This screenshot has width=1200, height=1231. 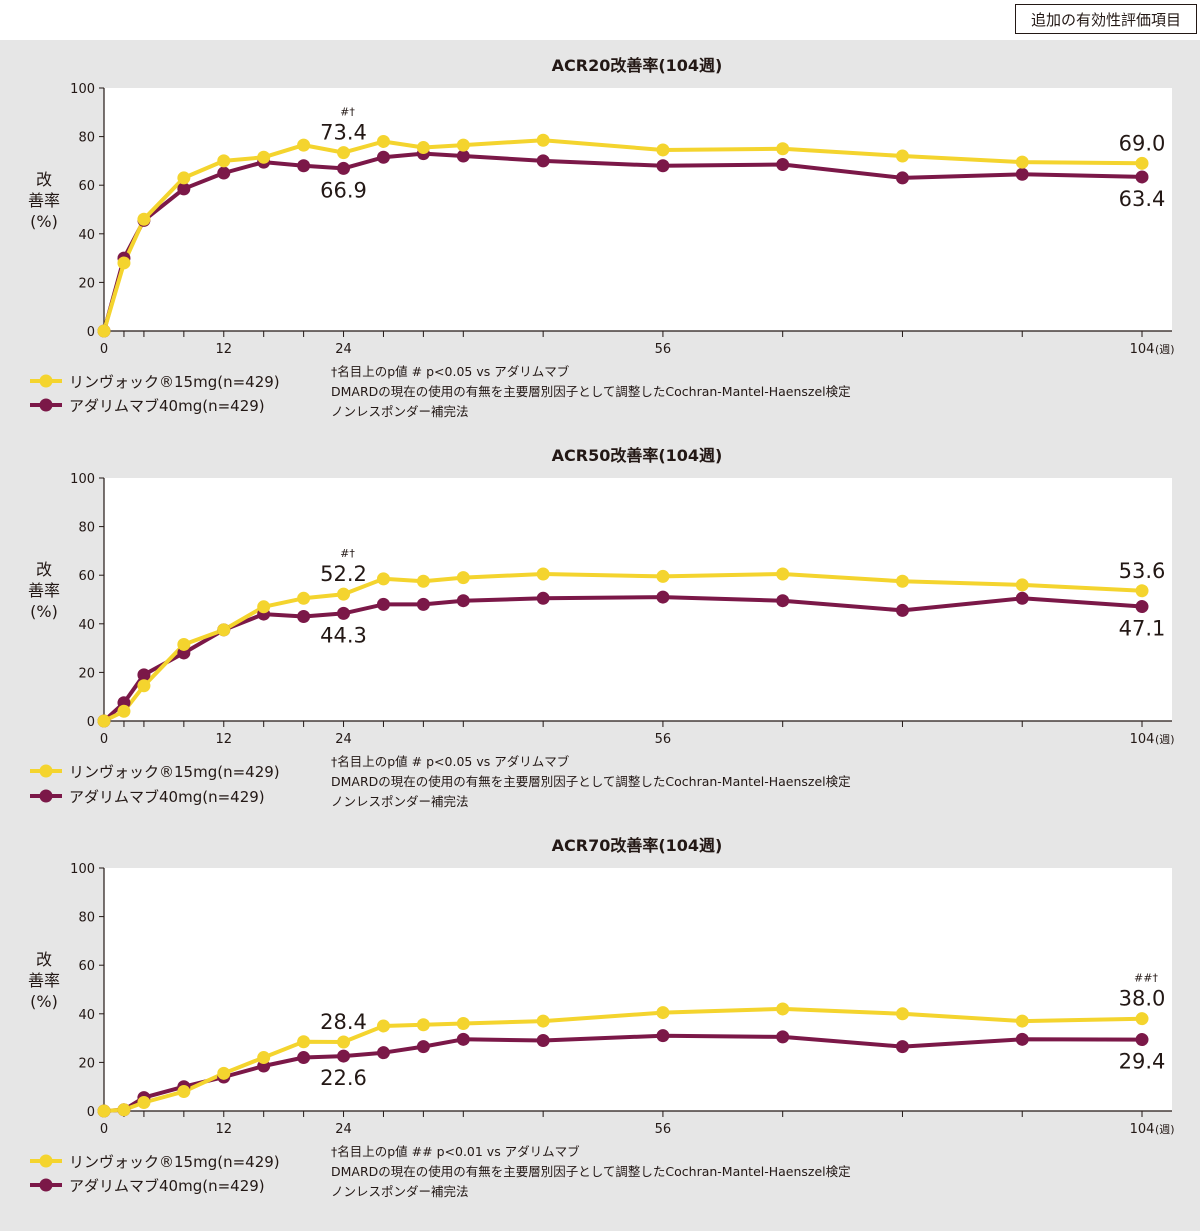 What do you see at coordinates (343, 133) in the screenshot?
I see `data-label: 73.4` at bounding box center [343, 133].